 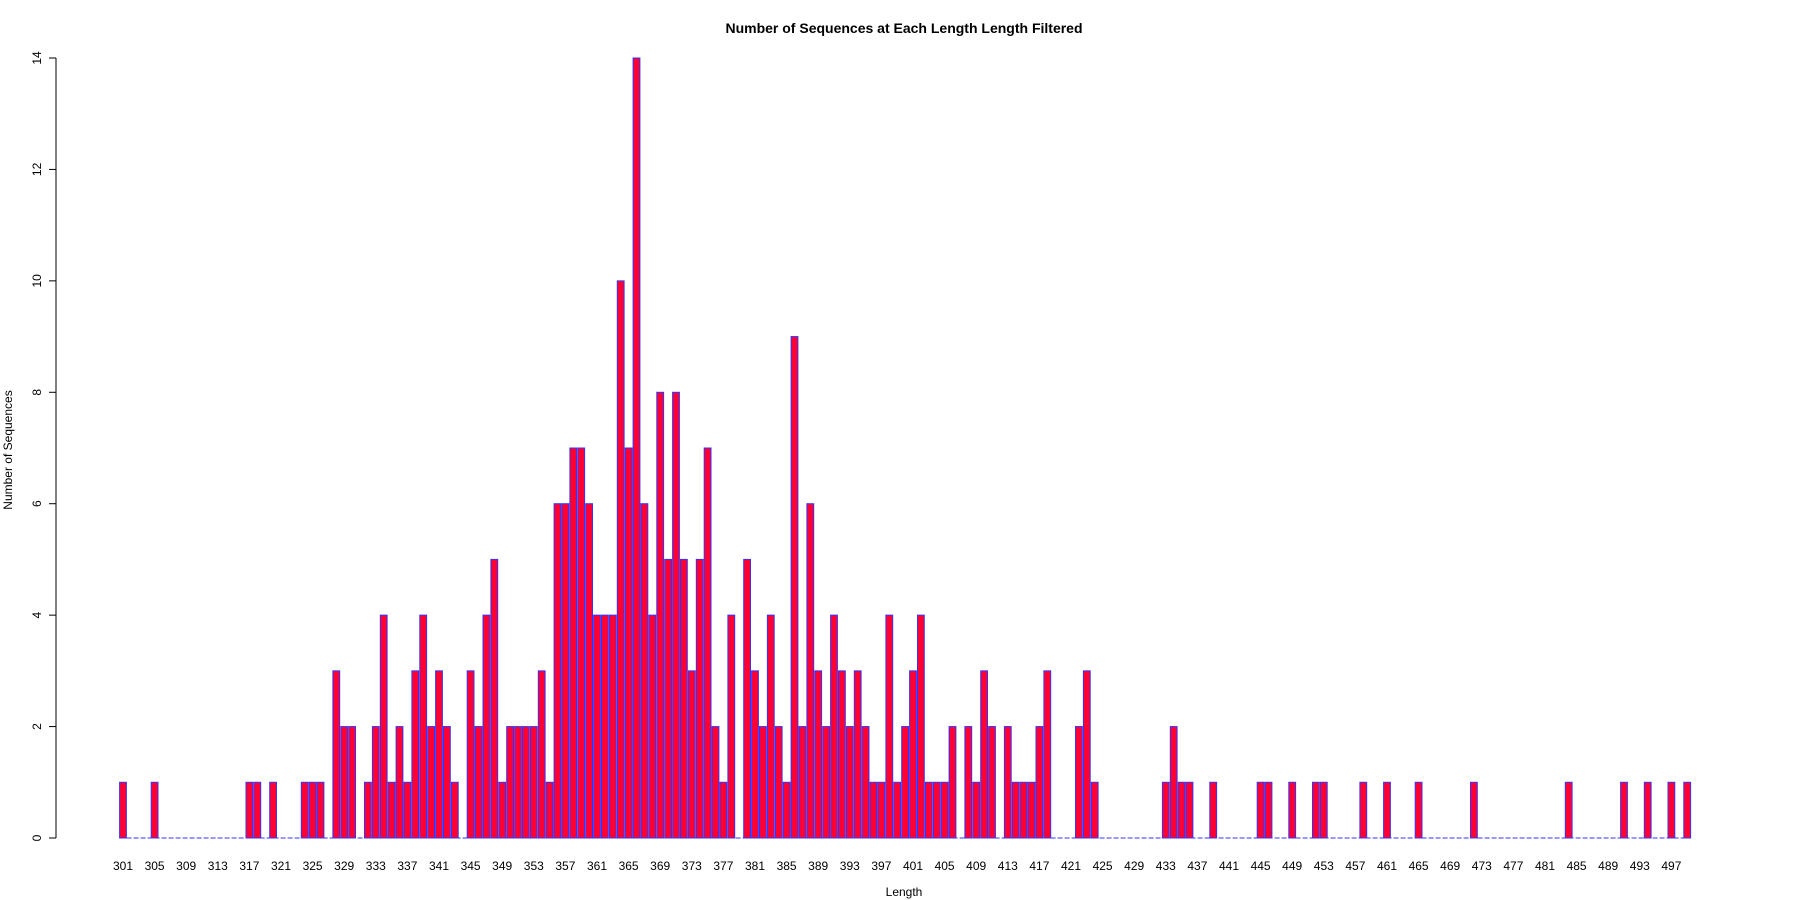 I want to click on x-tick-label: 393, so click(x=850, y=866).